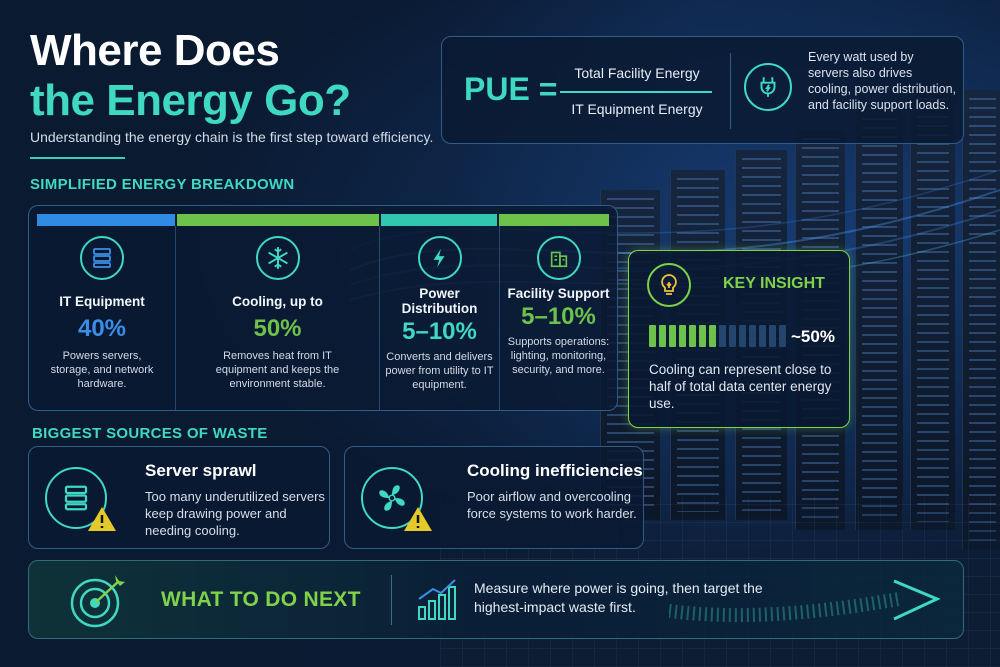 The height and width of the screenshot is (667, 1000). What do you see at coordinates (813, 336) in the screenshot?
I see `insight-value: ~50%` at bounding box center [813, 336].